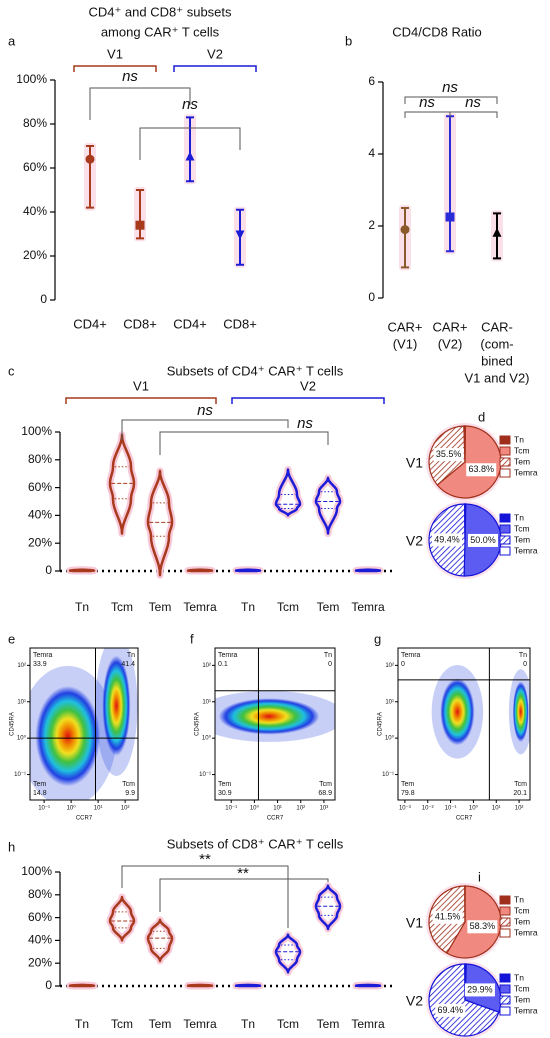 This screenshot has height=1038, width=550. Describe the element at coordinates (160, 607) in the screenshot. I see `x-tick-label: Tem` at that location.